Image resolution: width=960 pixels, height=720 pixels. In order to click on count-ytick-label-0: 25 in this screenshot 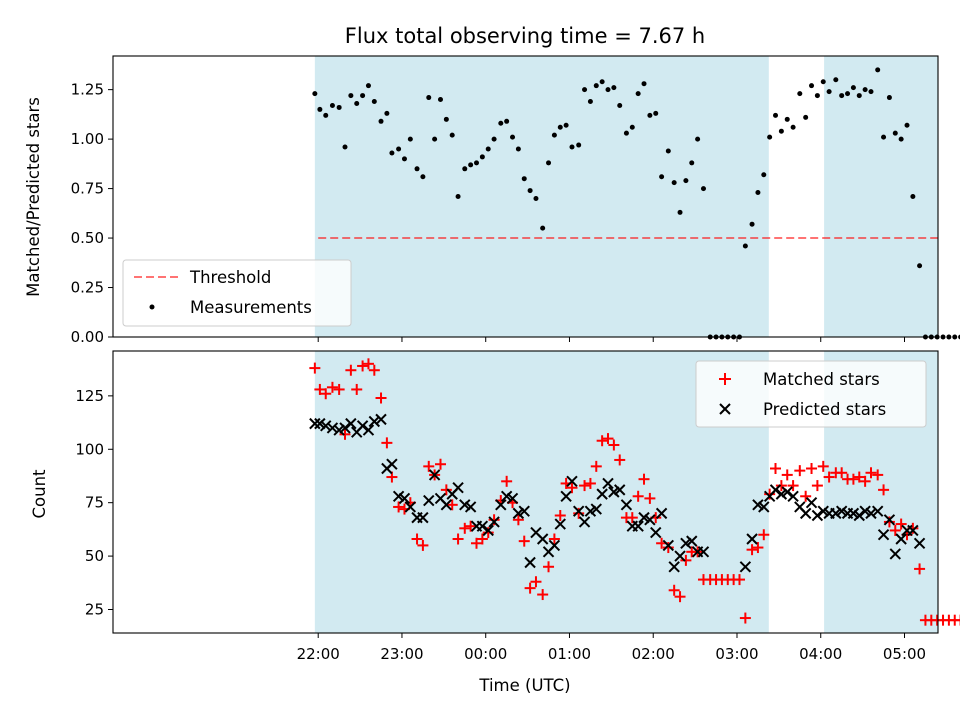, I will do `click(94, 610)`.